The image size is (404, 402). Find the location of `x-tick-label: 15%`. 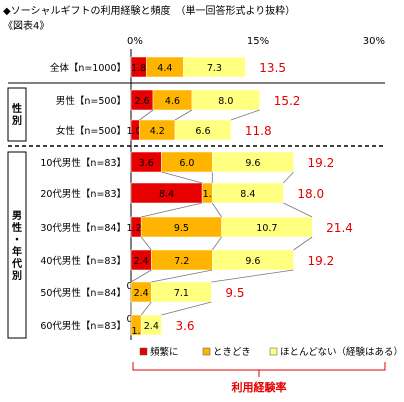

x-tick-label: 15% is located at coordinates (258, 41).